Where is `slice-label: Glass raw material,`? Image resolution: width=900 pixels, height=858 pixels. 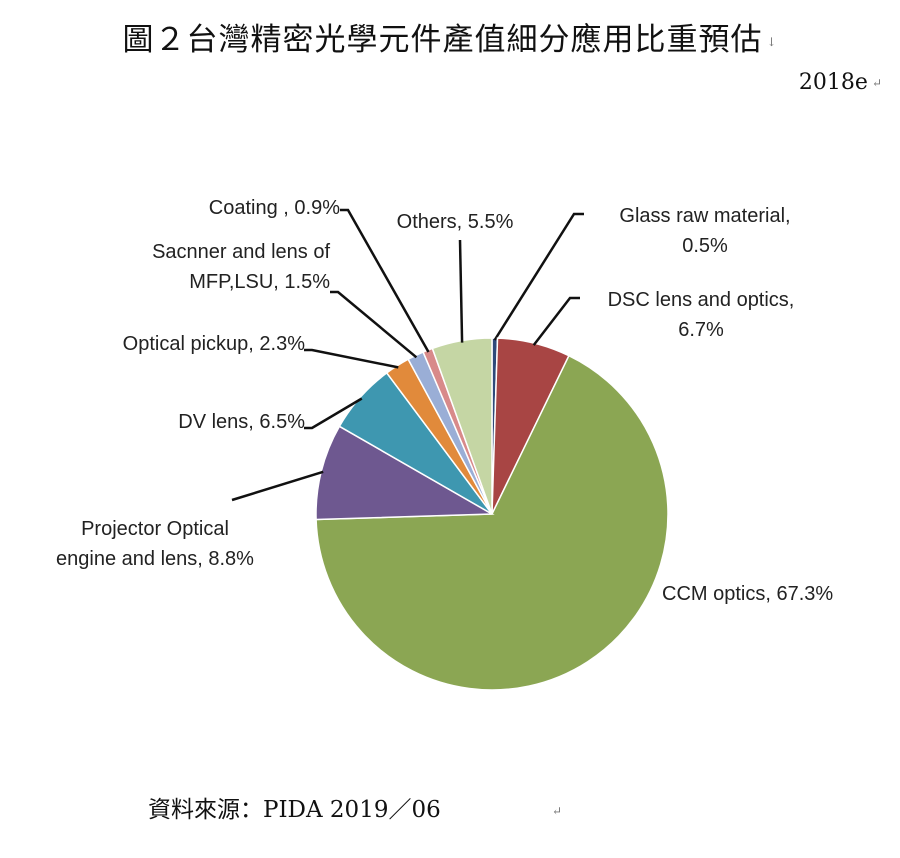
slice-label: Glass raw material, is located at coordinates (704, 216).